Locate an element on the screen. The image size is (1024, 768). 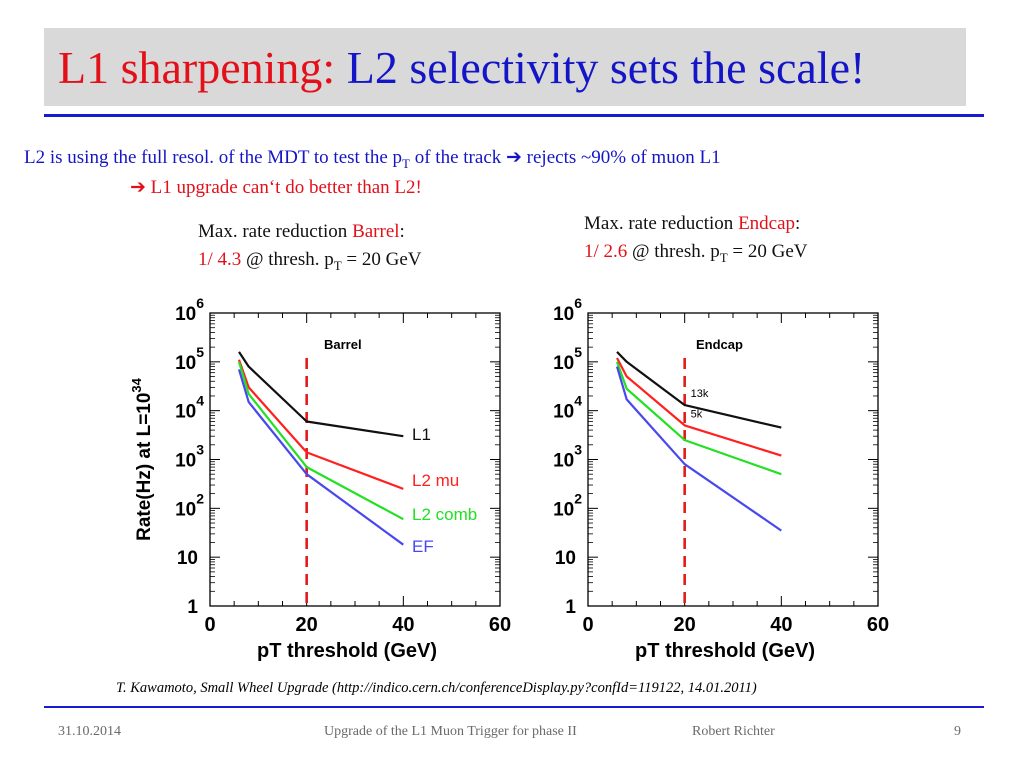
title-background is located at coordinates (505, 67).